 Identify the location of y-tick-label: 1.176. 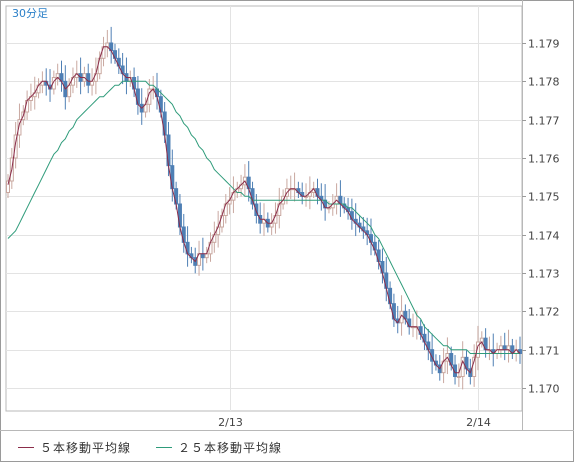
(544, 159).